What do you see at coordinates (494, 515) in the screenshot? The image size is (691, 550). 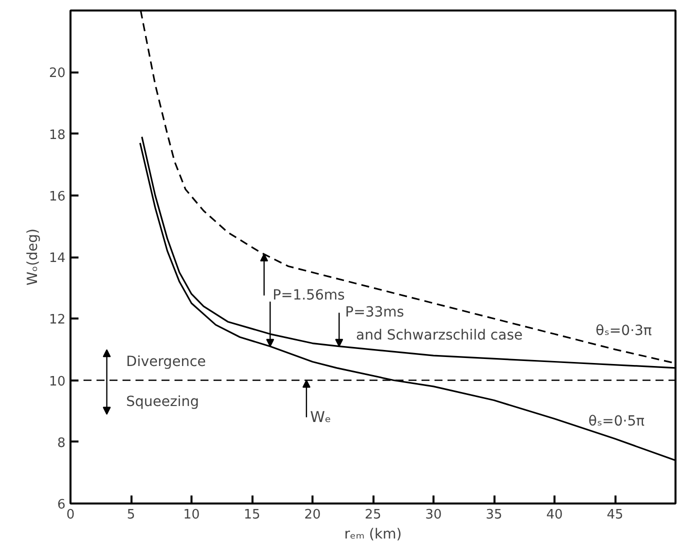 I see `x-tick-label: 35` at bounding box center [494, 515].